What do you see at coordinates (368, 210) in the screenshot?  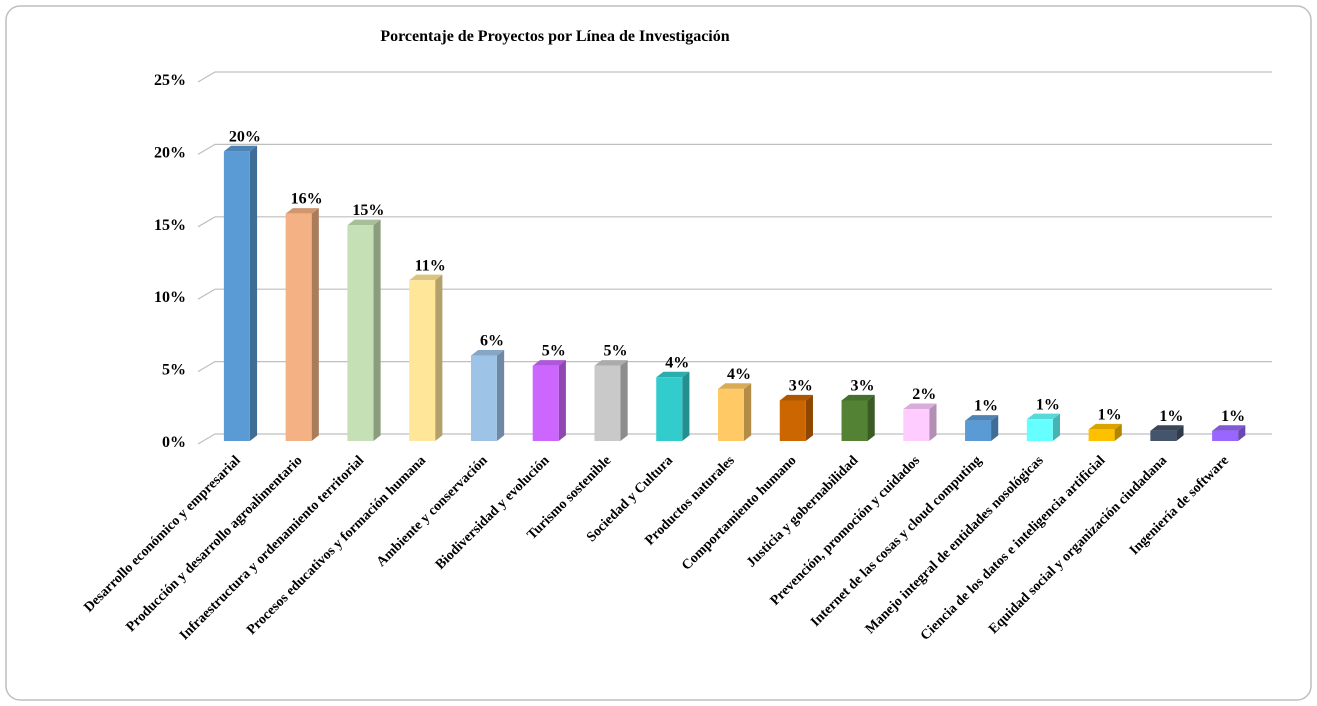 I see `data-label: 15%` at bounding box center [368, 210].